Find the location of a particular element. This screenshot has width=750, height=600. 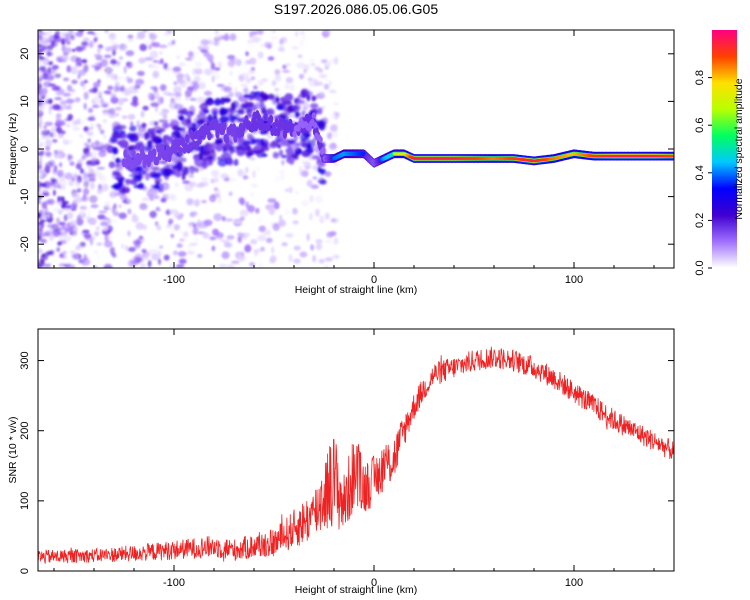

heatmap-x-tick-label: 0 is located at coordinates (374, 280).